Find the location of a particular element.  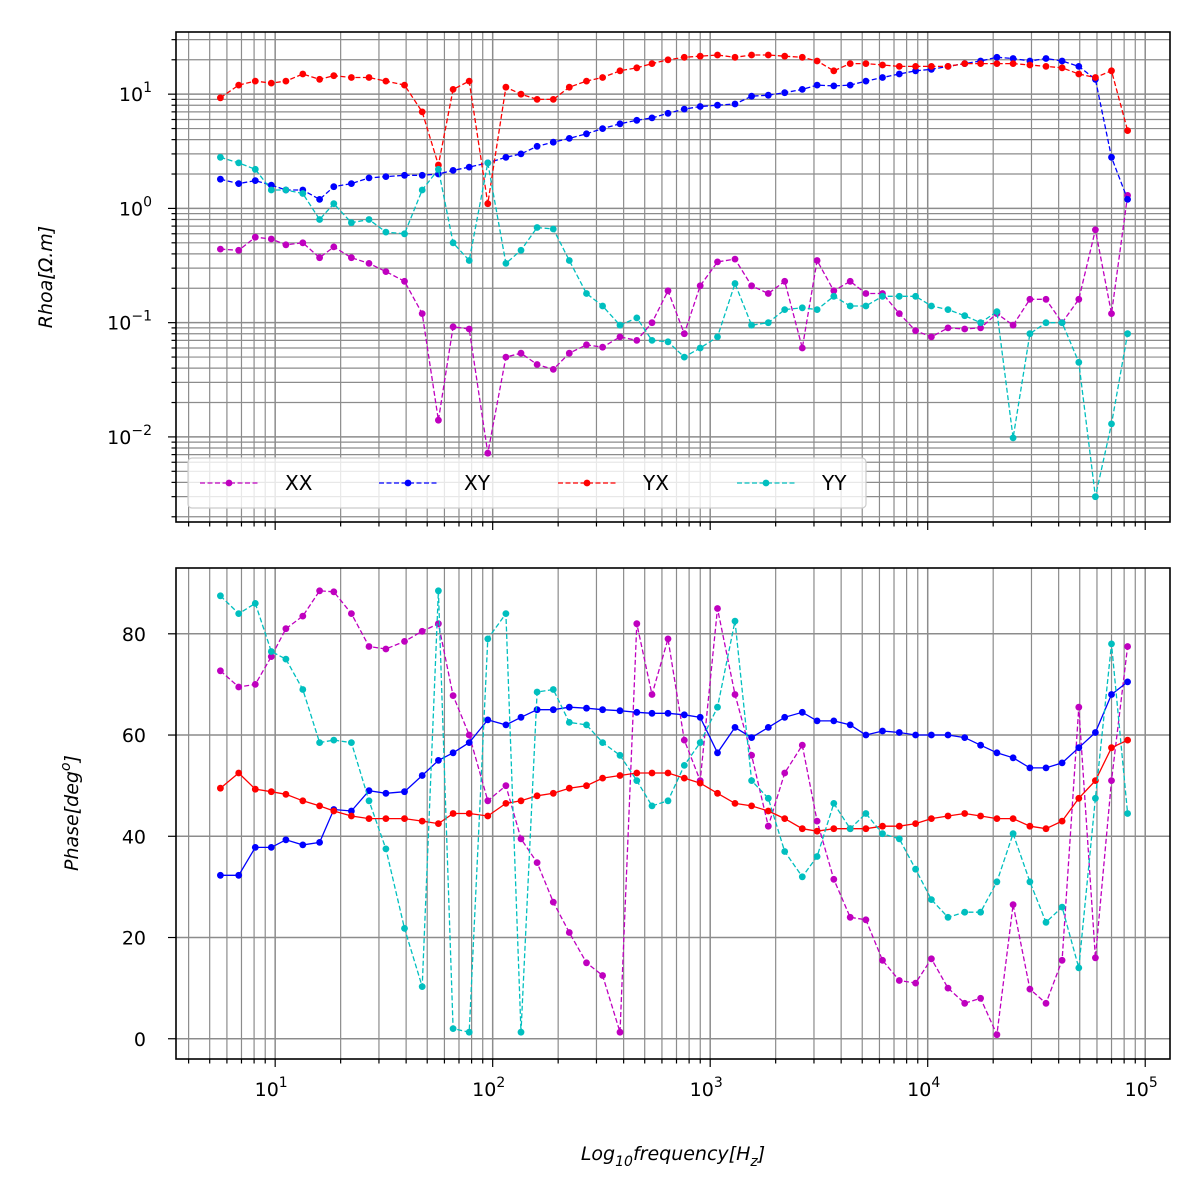

legend-marker-yy is located at coordinates (766, 483).